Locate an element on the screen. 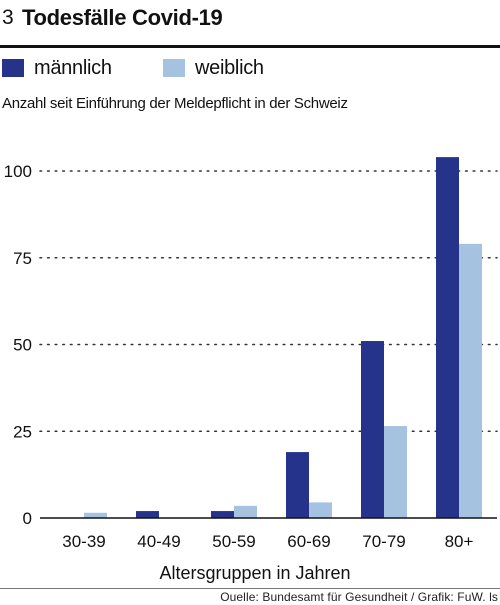  y-tick-label: 50 is located at coordinates (22, 345).